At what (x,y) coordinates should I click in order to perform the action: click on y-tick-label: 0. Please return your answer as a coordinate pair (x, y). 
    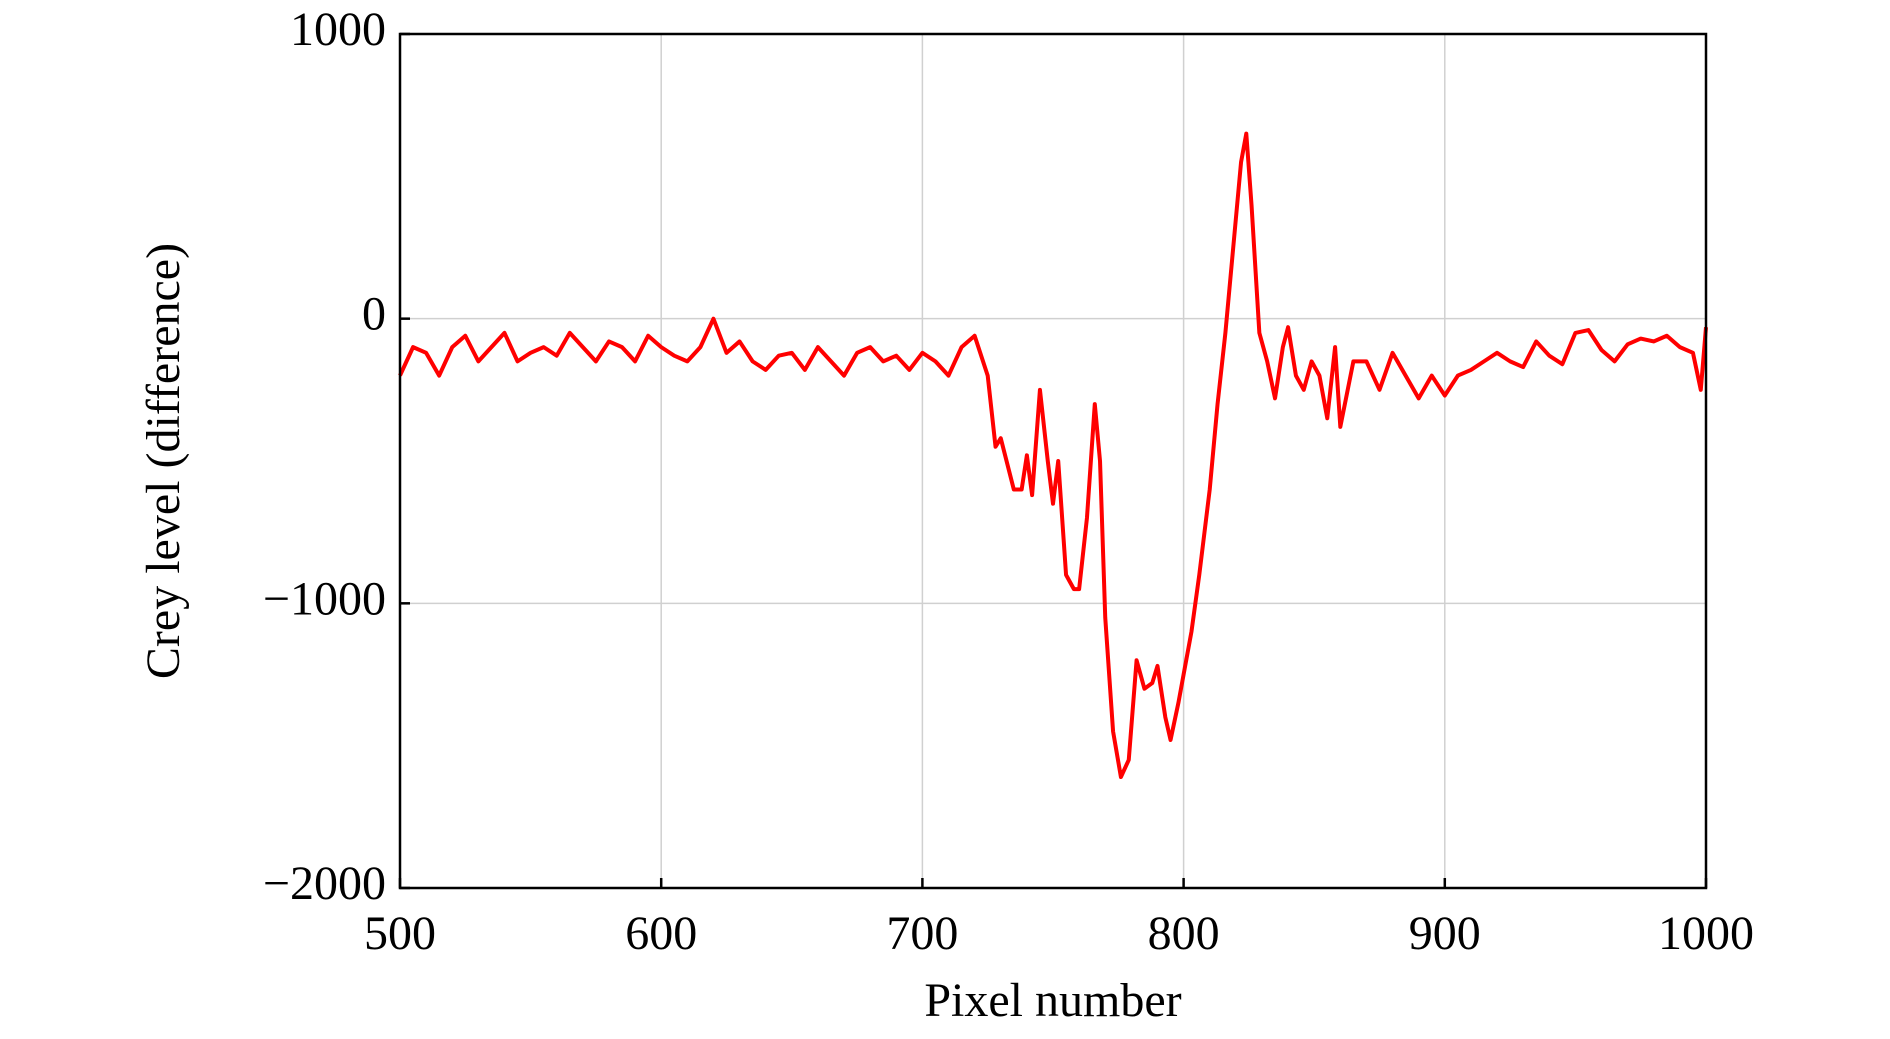
    Looking at the image, I should click on (374, 314).